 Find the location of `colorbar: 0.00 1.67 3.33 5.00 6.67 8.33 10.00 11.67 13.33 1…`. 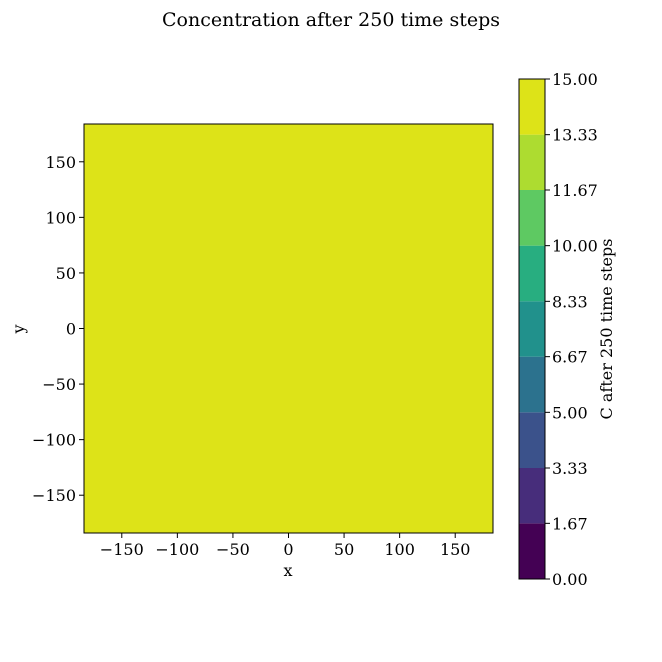

colorbar: 0.00 1.67 3.33 5.00 6.67 8.33 10.00 11.67 13.33 1… is located at coordinates (558, 329).